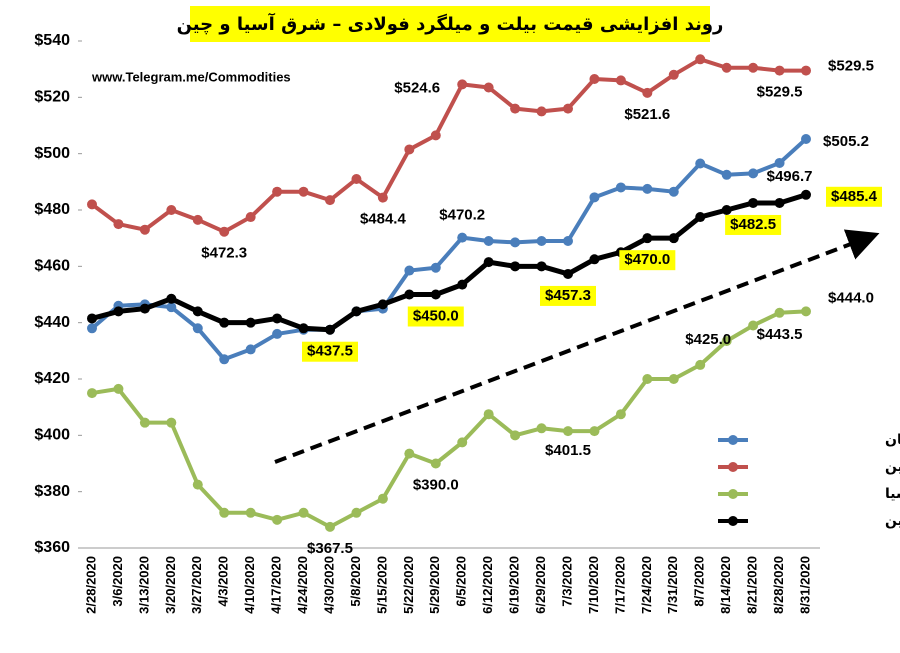 This screenshot has height=653, width=900. Describe the element at coordinates (753, 224) in the screenshot. I see `value-label: $482.5` at that location.